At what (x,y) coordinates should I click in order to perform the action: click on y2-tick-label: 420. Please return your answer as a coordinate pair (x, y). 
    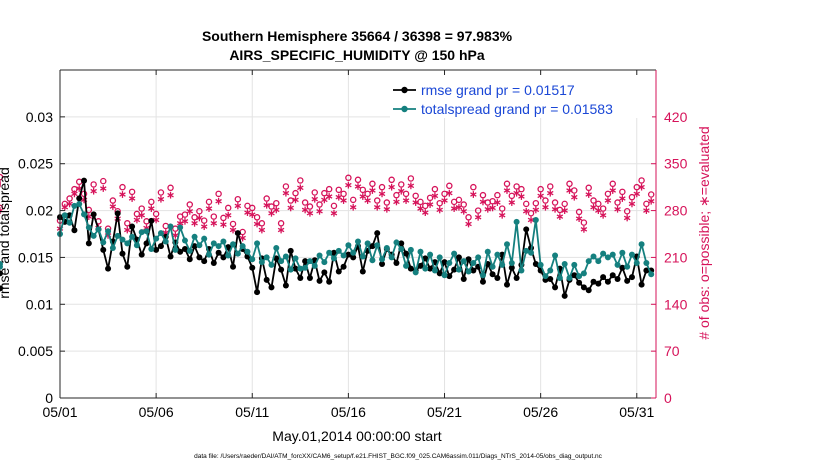
    Looking at the image, I should click on (676, 117).